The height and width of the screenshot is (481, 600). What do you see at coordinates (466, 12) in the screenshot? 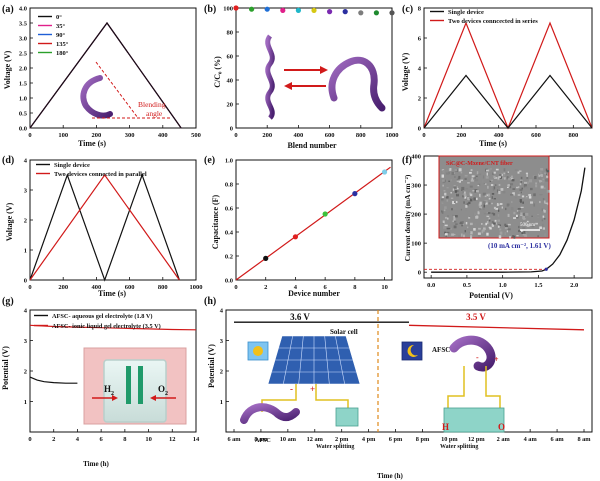
I see `legend-label: Single device` at bounding box center [466, 12].